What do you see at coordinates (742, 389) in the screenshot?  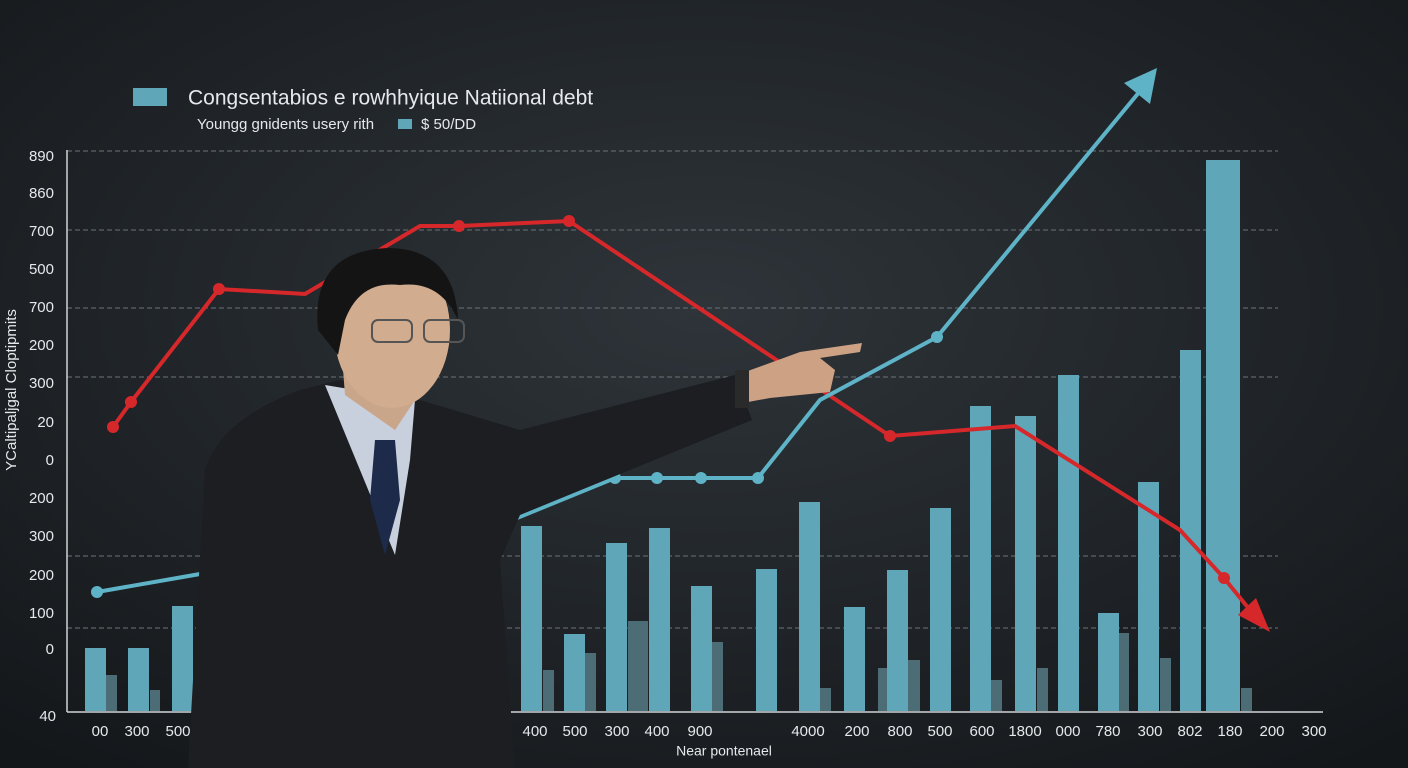 I see `watch` at bounding box center [742, 389].